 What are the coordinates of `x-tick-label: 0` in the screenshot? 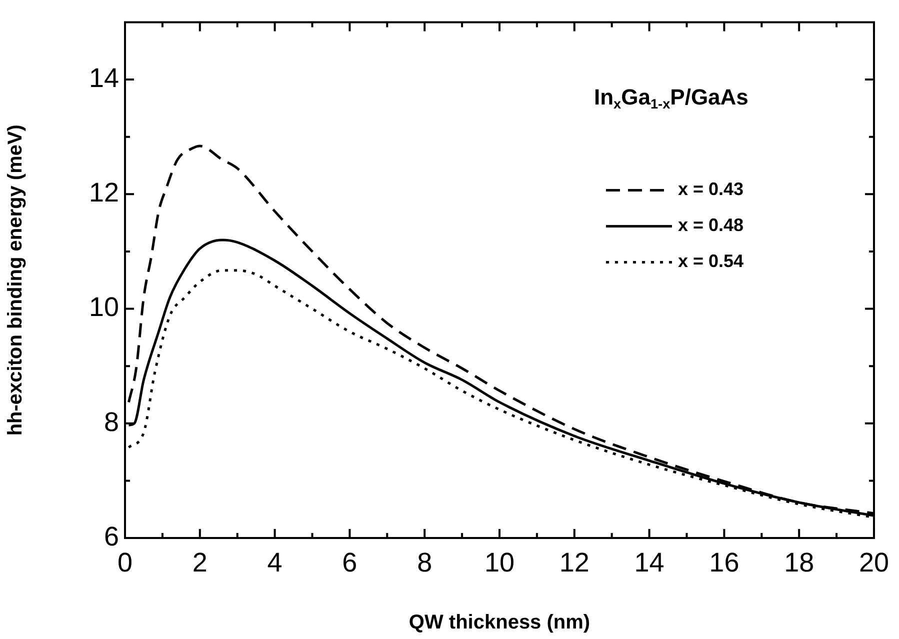 It's located at (125, 563).